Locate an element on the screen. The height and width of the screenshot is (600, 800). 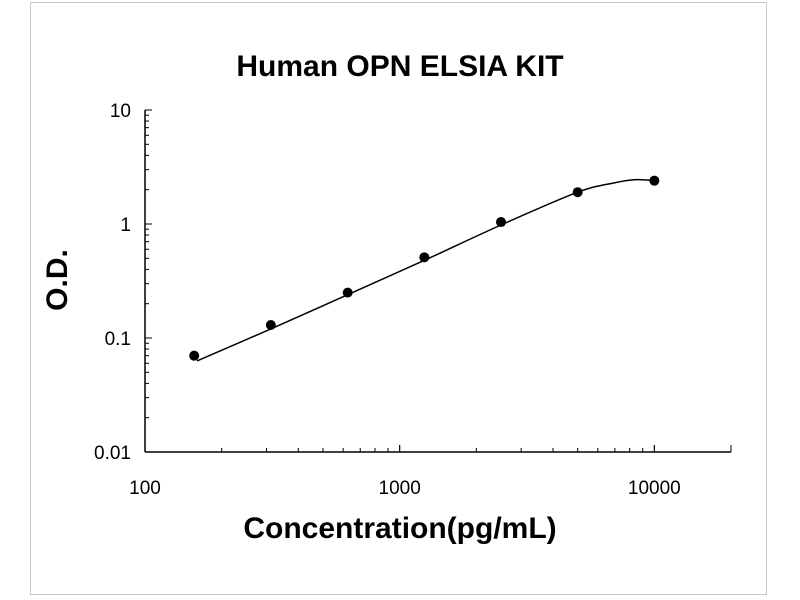
y-axis-label: O.D. is located at coordinates (57, 280).